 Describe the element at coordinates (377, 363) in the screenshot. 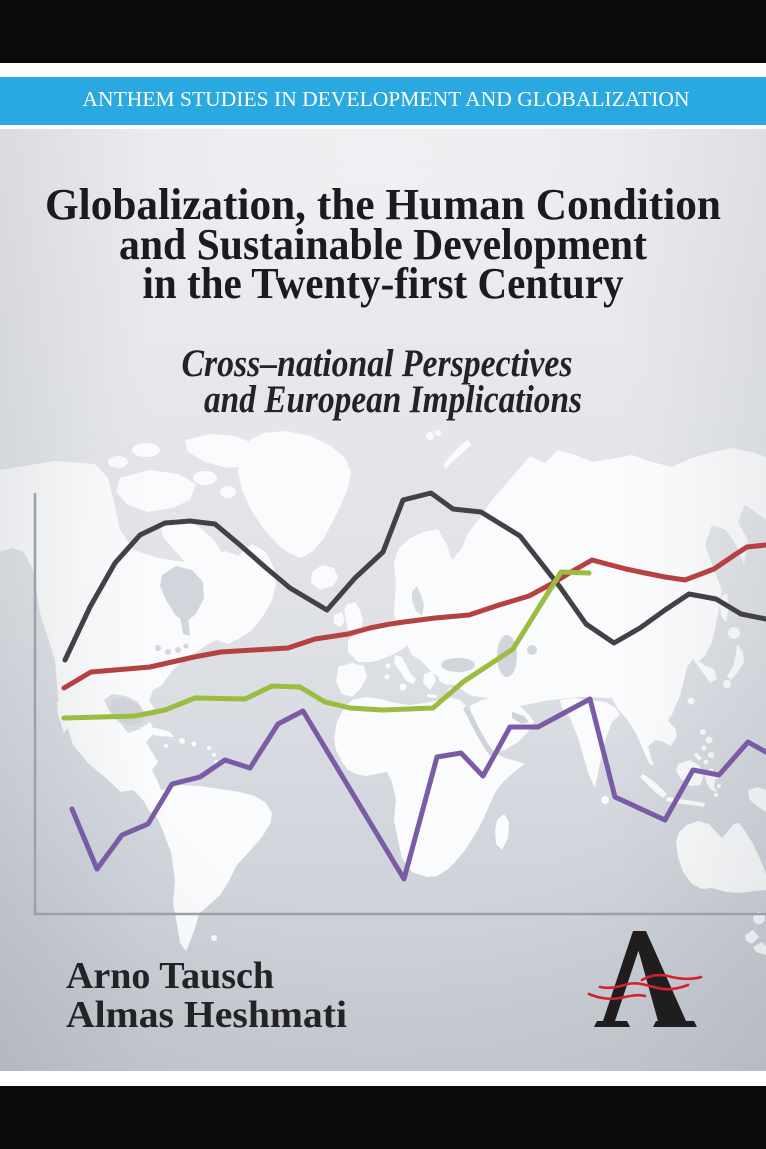

I see `svg-text: Cross–national Perspectives` at that location.